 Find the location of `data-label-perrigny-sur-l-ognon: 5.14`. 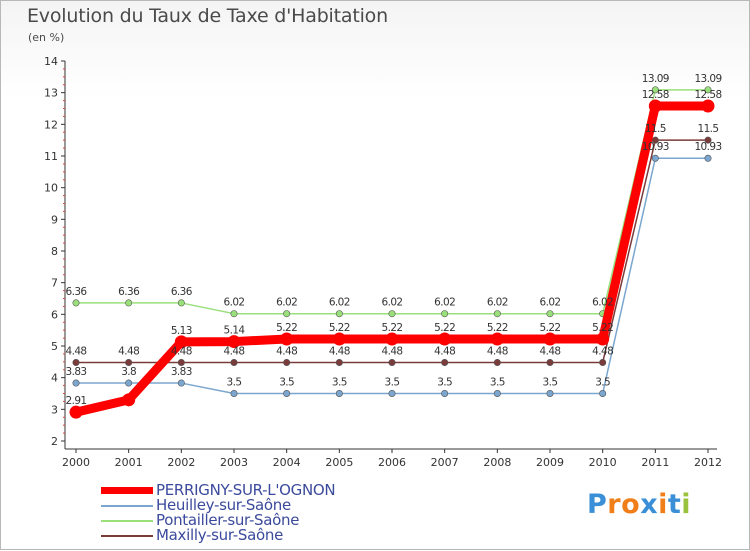

data-label-perrigny-sur-l-ognon: 5.14 is located at coordinates (235, 331).